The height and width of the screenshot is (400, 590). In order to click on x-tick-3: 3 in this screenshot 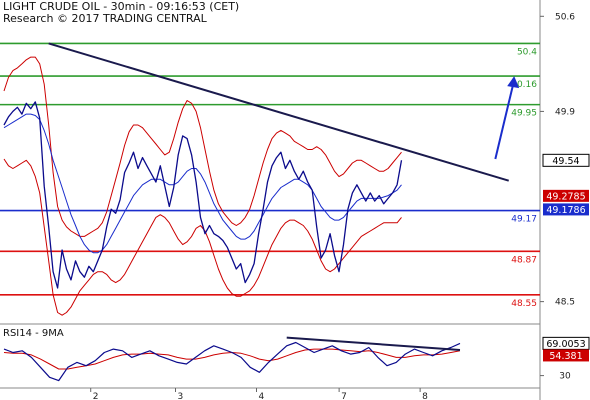, I will do `click(181, 396)`.